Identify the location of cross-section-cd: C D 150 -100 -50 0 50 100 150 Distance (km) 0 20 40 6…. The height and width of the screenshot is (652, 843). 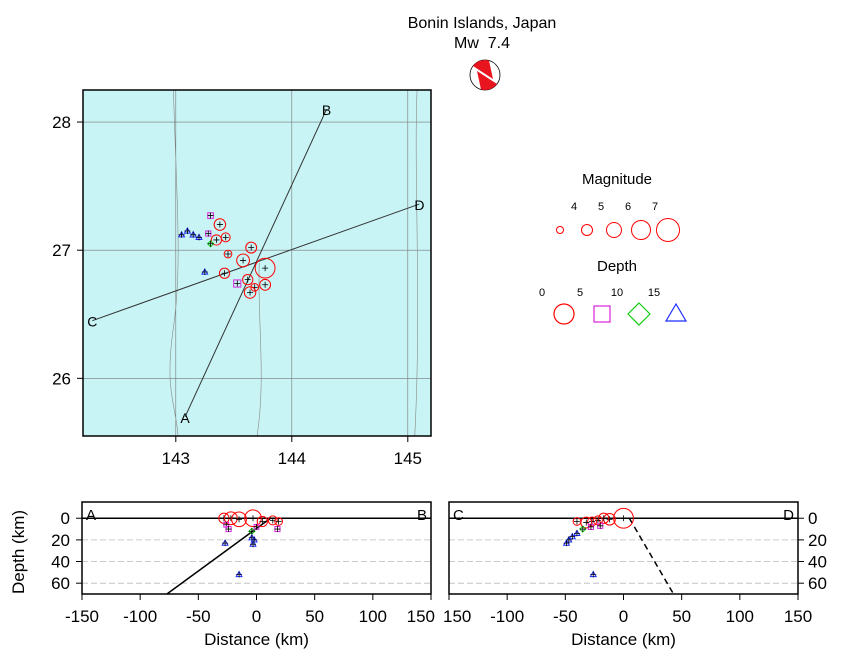
(635, 575).